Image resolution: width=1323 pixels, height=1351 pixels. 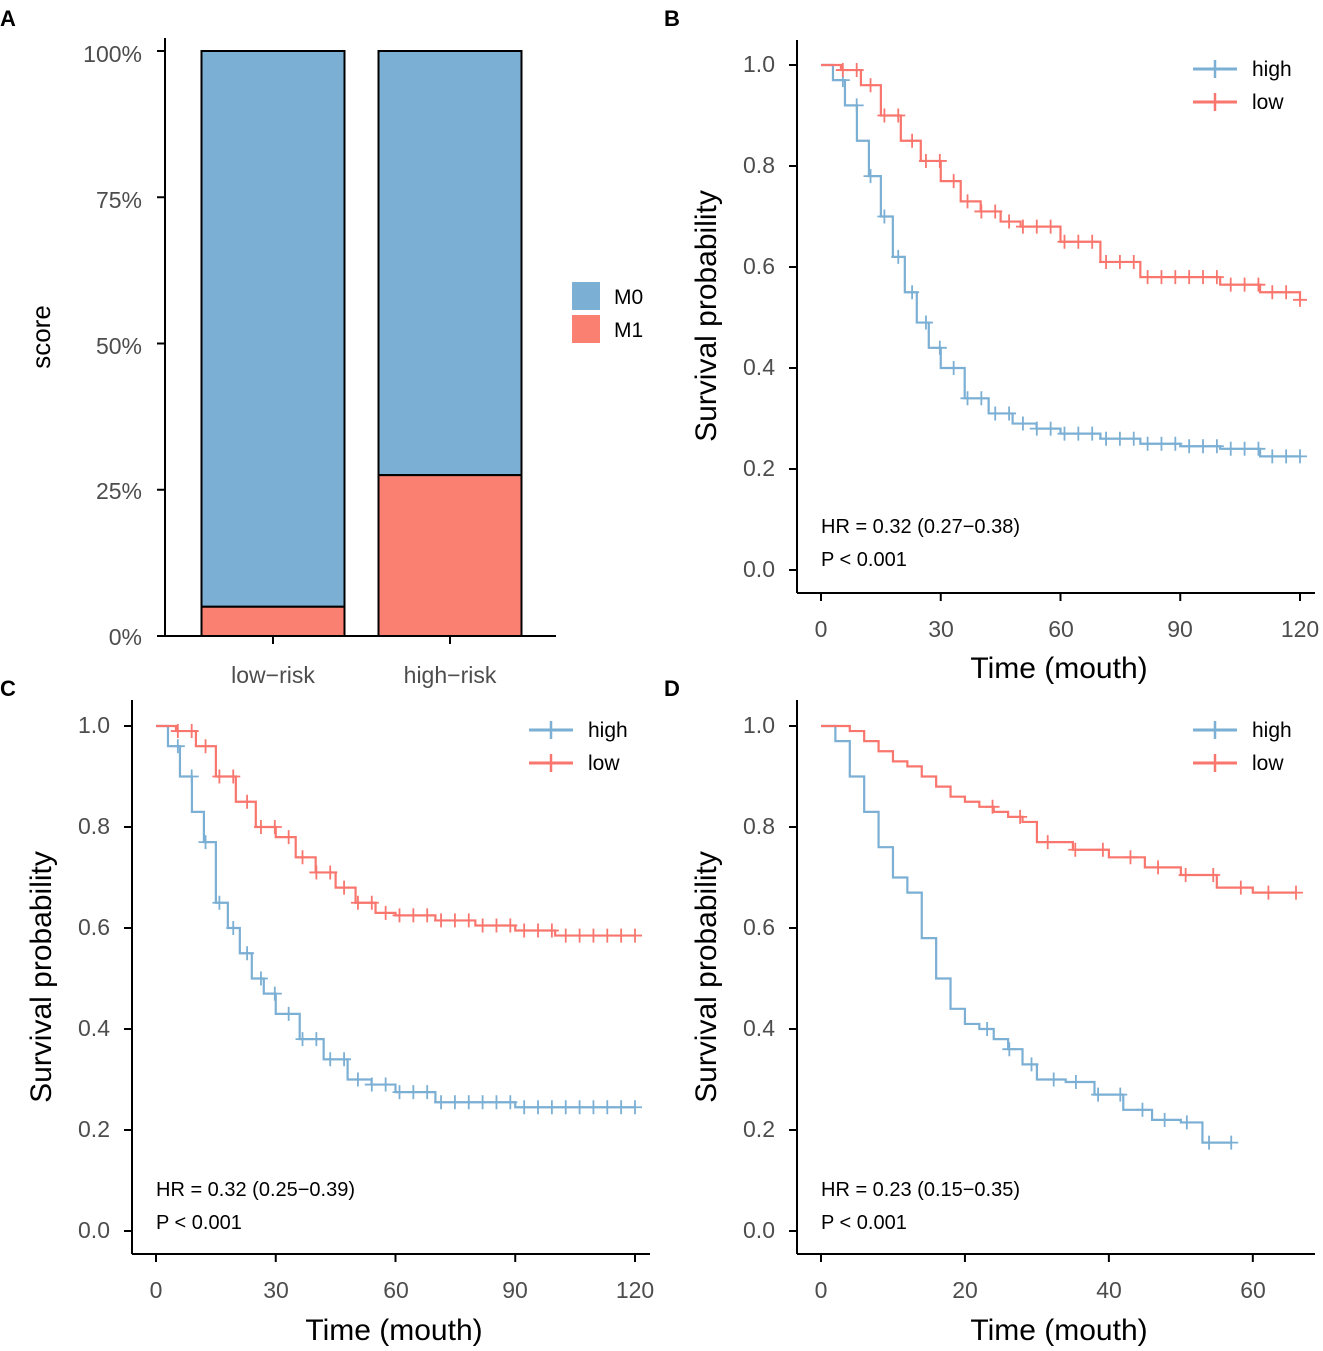 I want to click on bar-segment-m0, so click(x=450, y=263).